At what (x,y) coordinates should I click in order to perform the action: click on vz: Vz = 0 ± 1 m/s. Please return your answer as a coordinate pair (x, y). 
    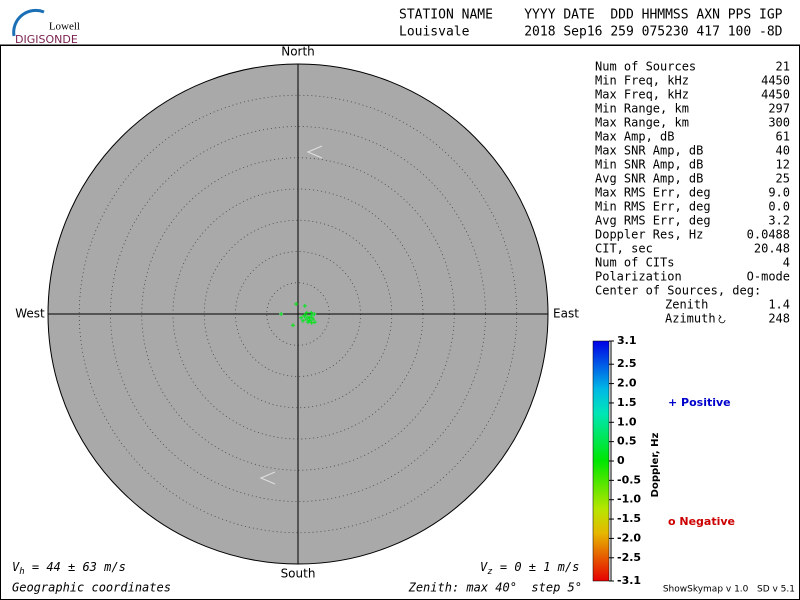
    Looking at the image, I should click on (529, 568).